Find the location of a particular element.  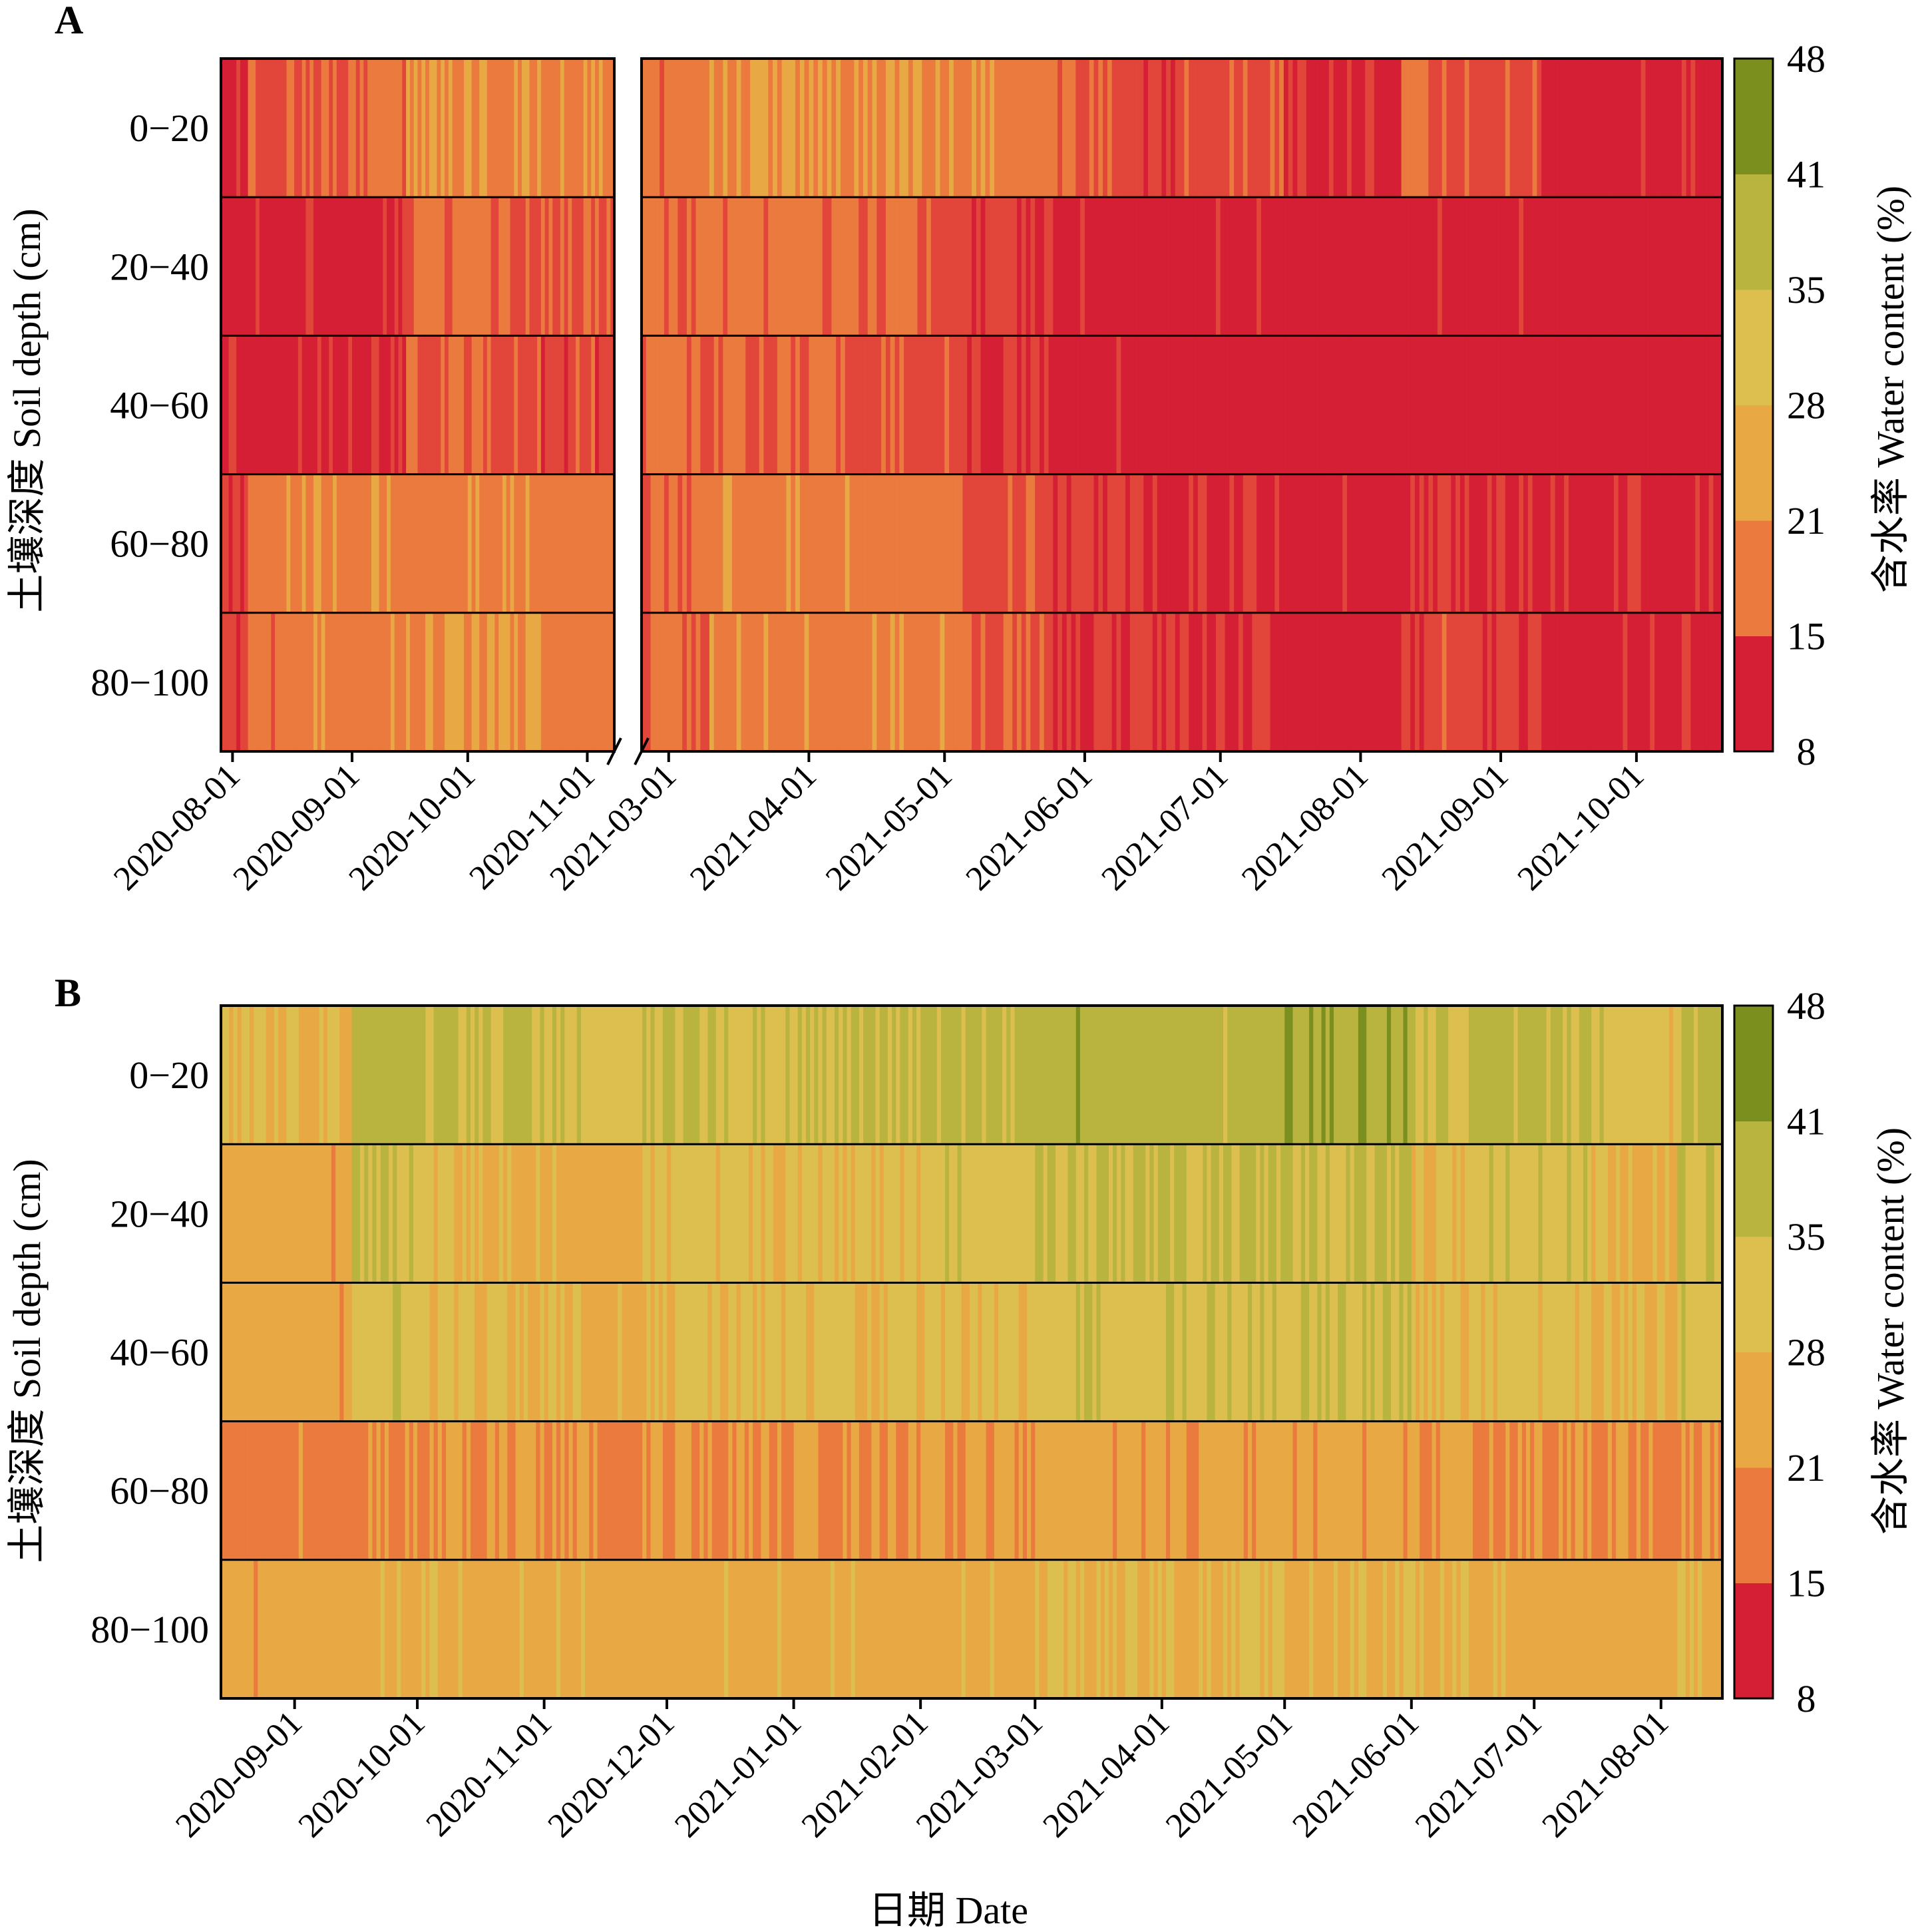

y-tick-label: 20−40 is located at coordinates (159, 267).